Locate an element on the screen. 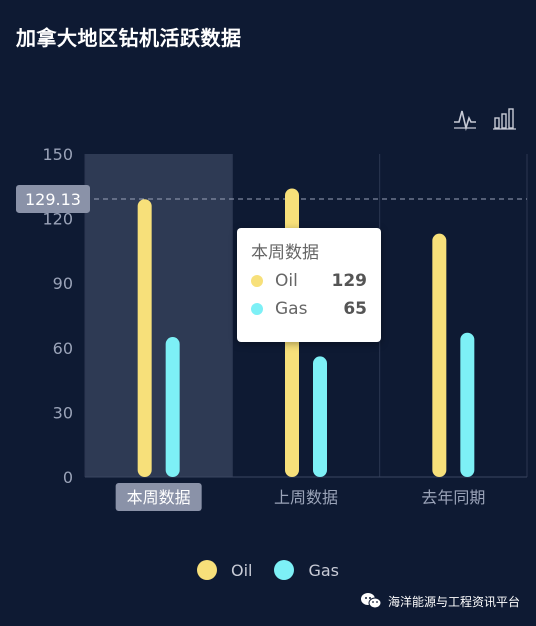 This screenshot has height=626, width=536. y-tick-label: 150 is located at coordinates (57, 154).